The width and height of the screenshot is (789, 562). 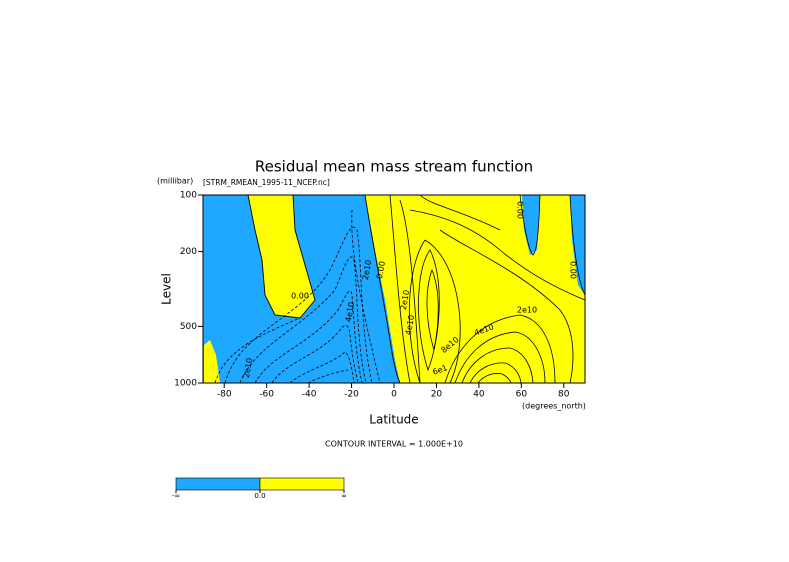 What do you see at coordinates (522, 395) in the screenshot?
I see `x-tick-label: 60` at bounding box center [522, 395].